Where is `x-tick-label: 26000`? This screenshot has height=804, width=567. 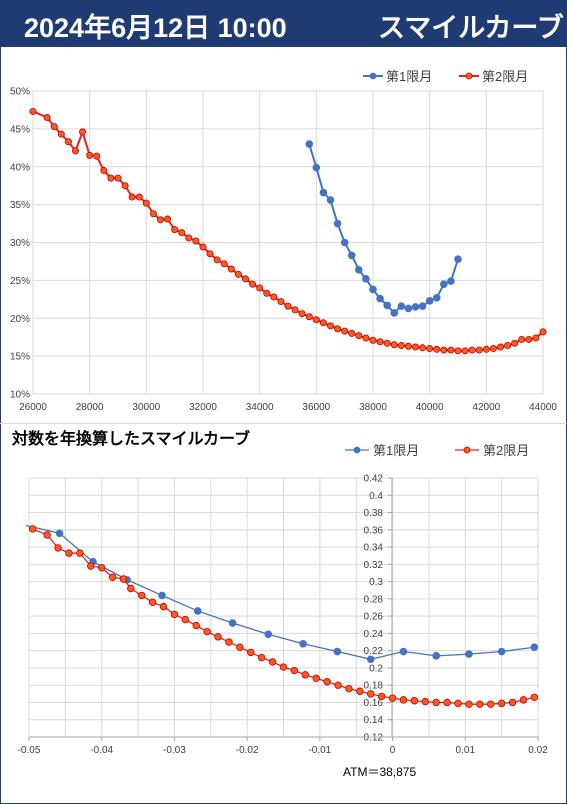 x-tick-label: 26000 is located at coordinates (33, 407).